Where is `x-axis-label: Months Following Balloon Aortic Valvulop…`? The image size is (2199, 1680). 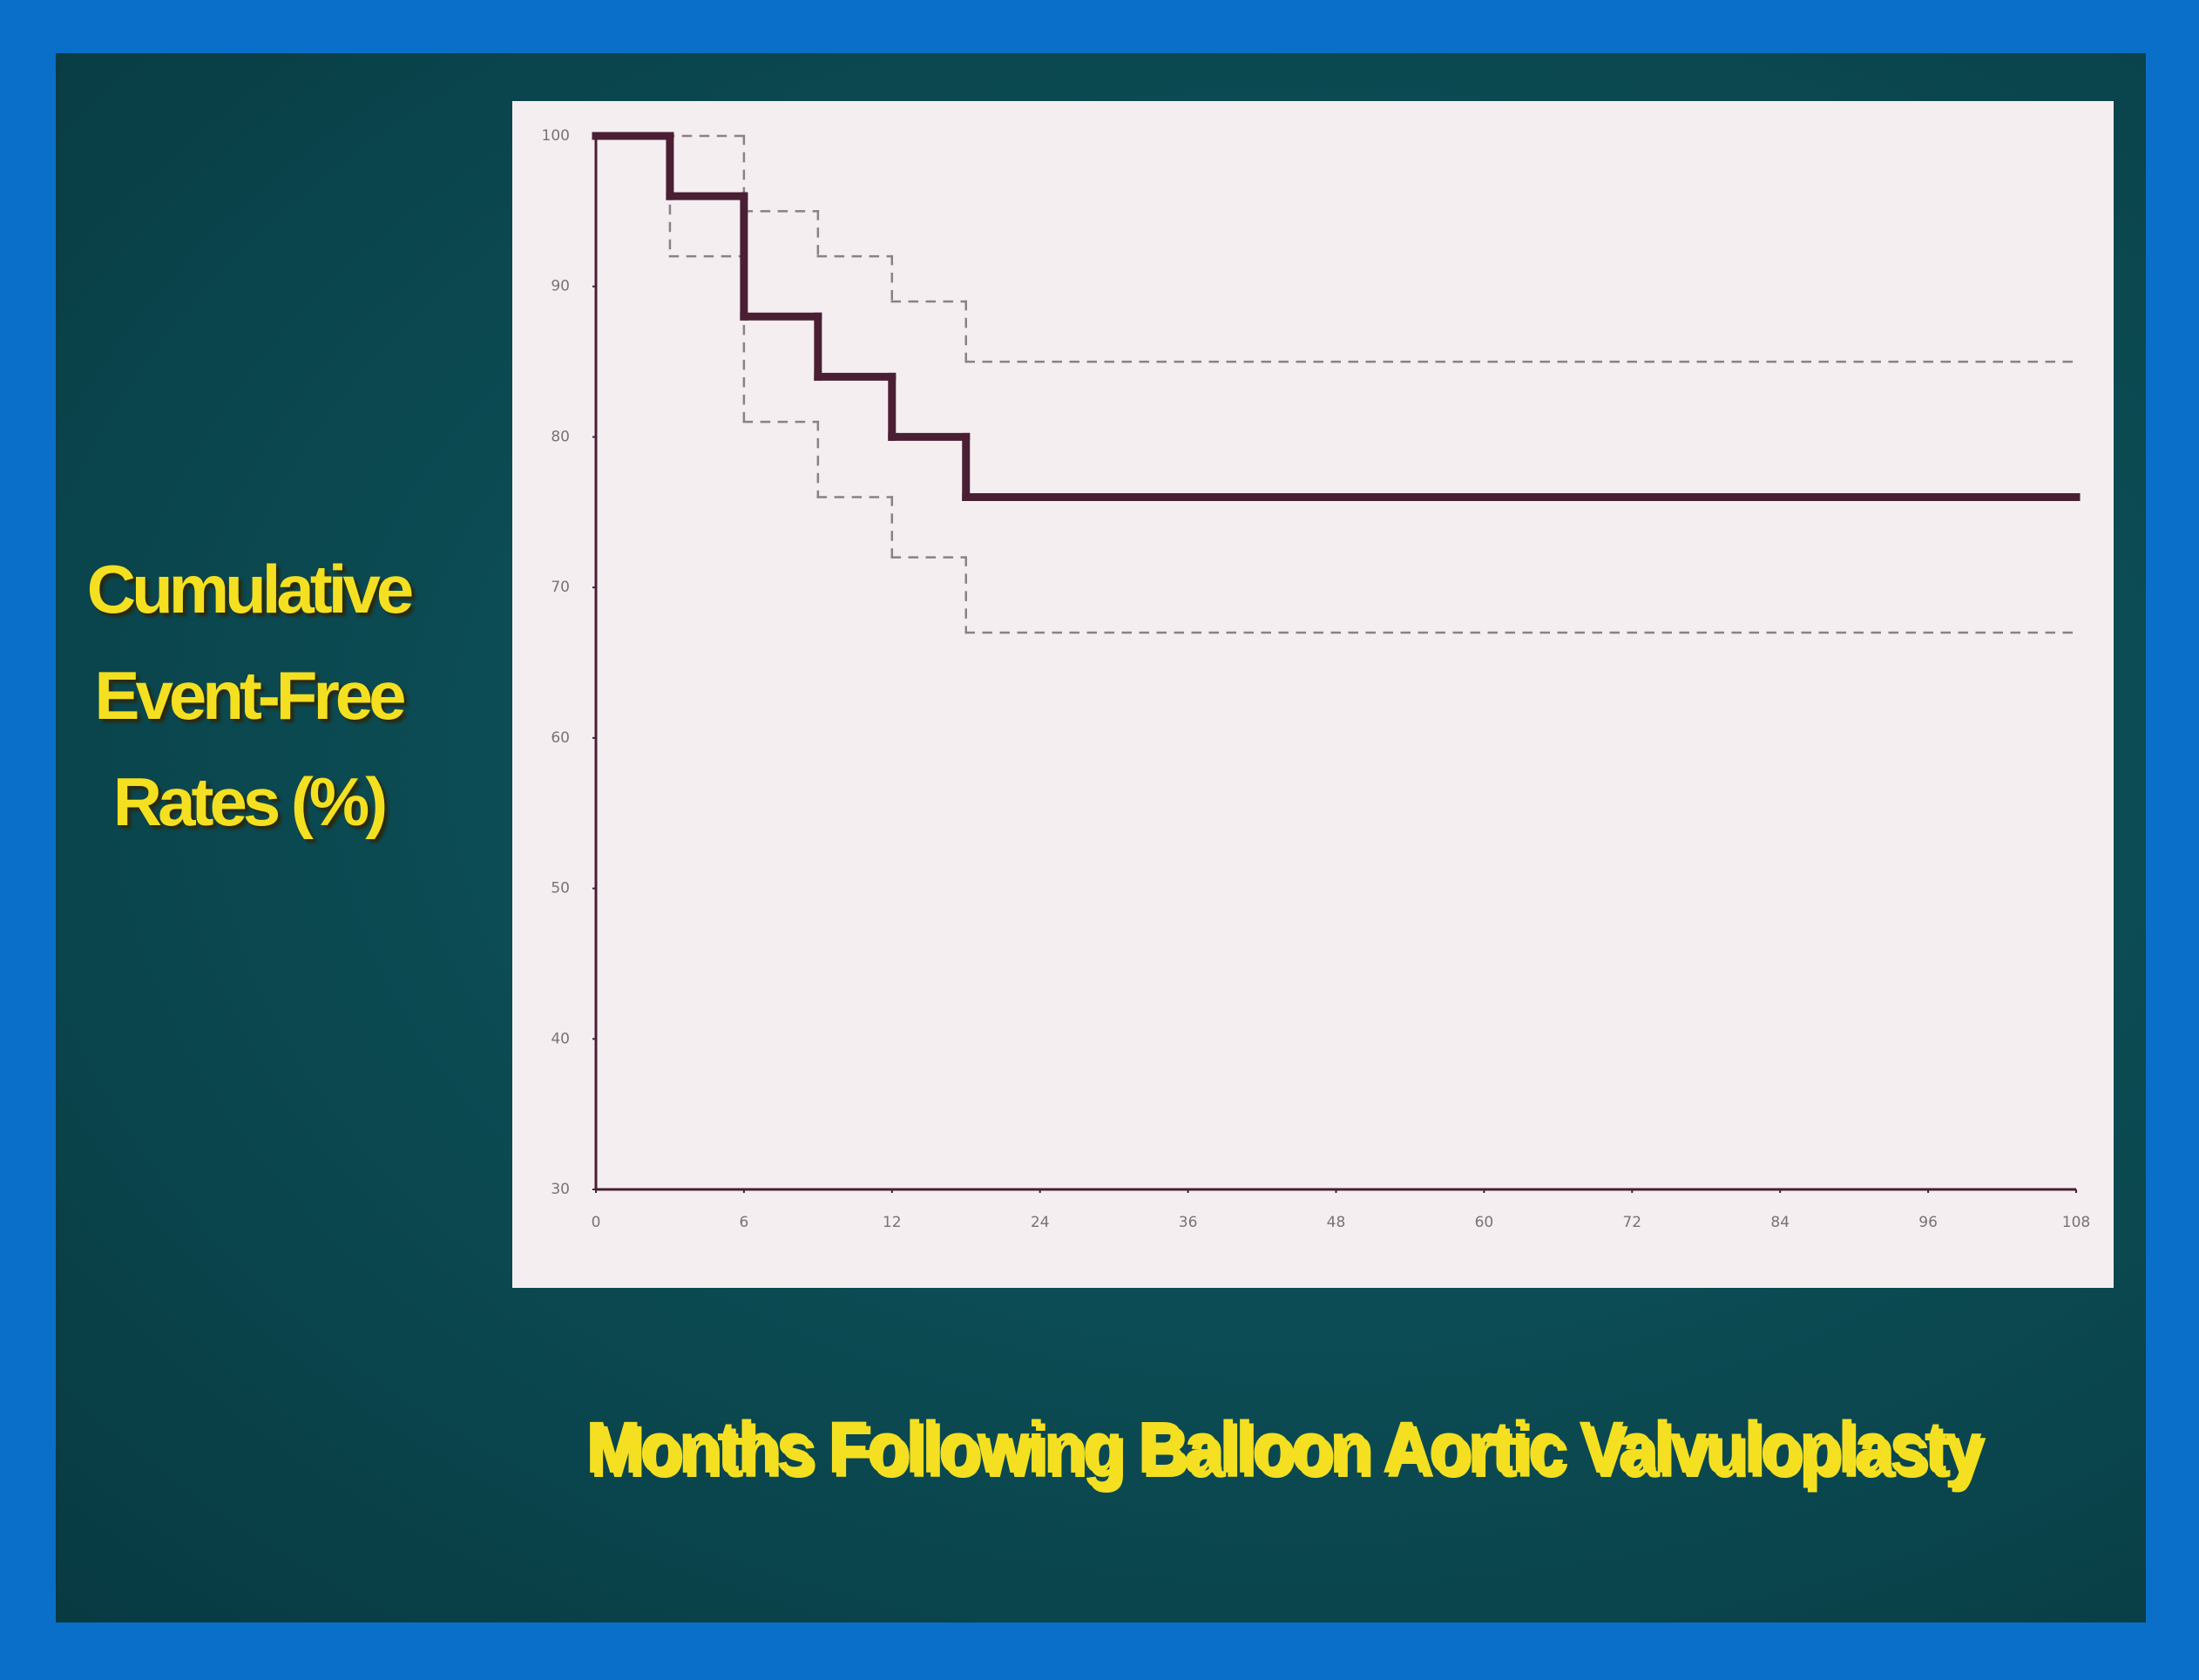
x-axis-label: Months Following Balloon Aortic Valvulop… is located at coordinates (1283, 1447).